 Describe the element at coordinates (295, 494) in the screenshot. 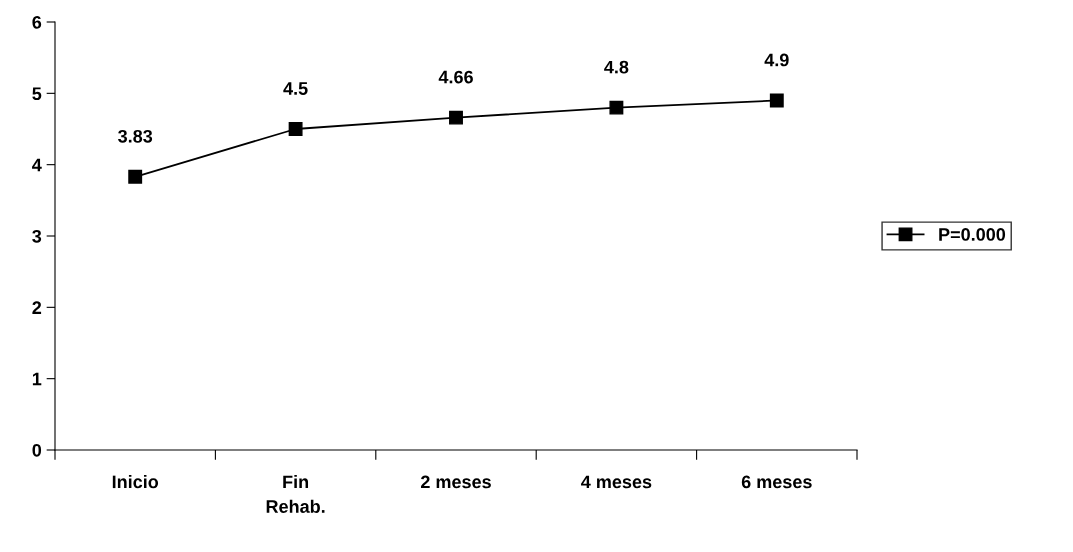

I see `x-tick-label: Fin Rehab.` at that location.